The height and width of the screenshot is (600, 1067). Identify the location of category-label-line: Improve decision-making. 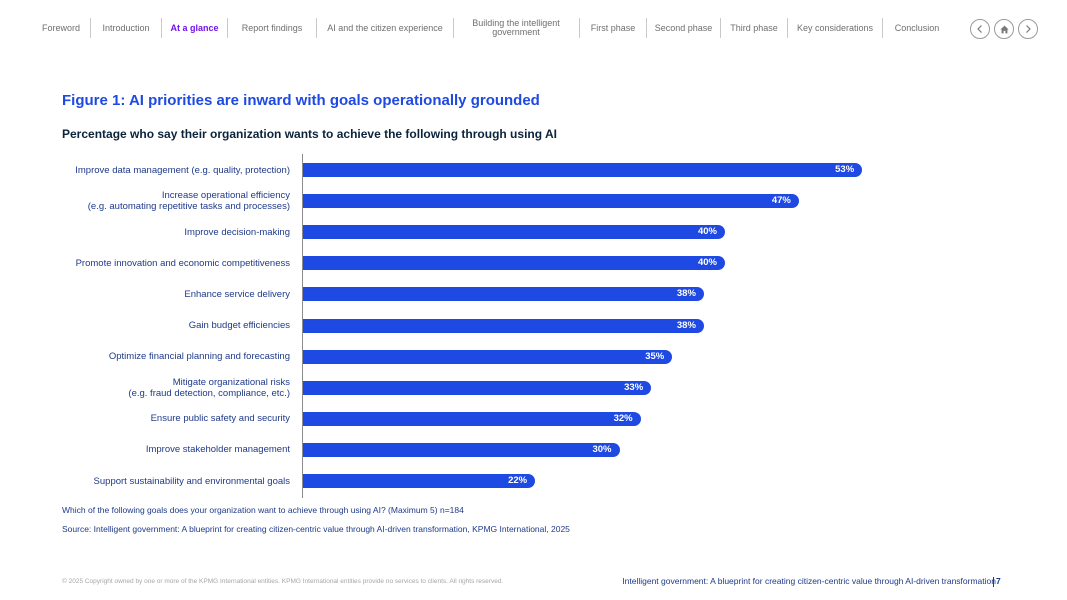
(237, 232).